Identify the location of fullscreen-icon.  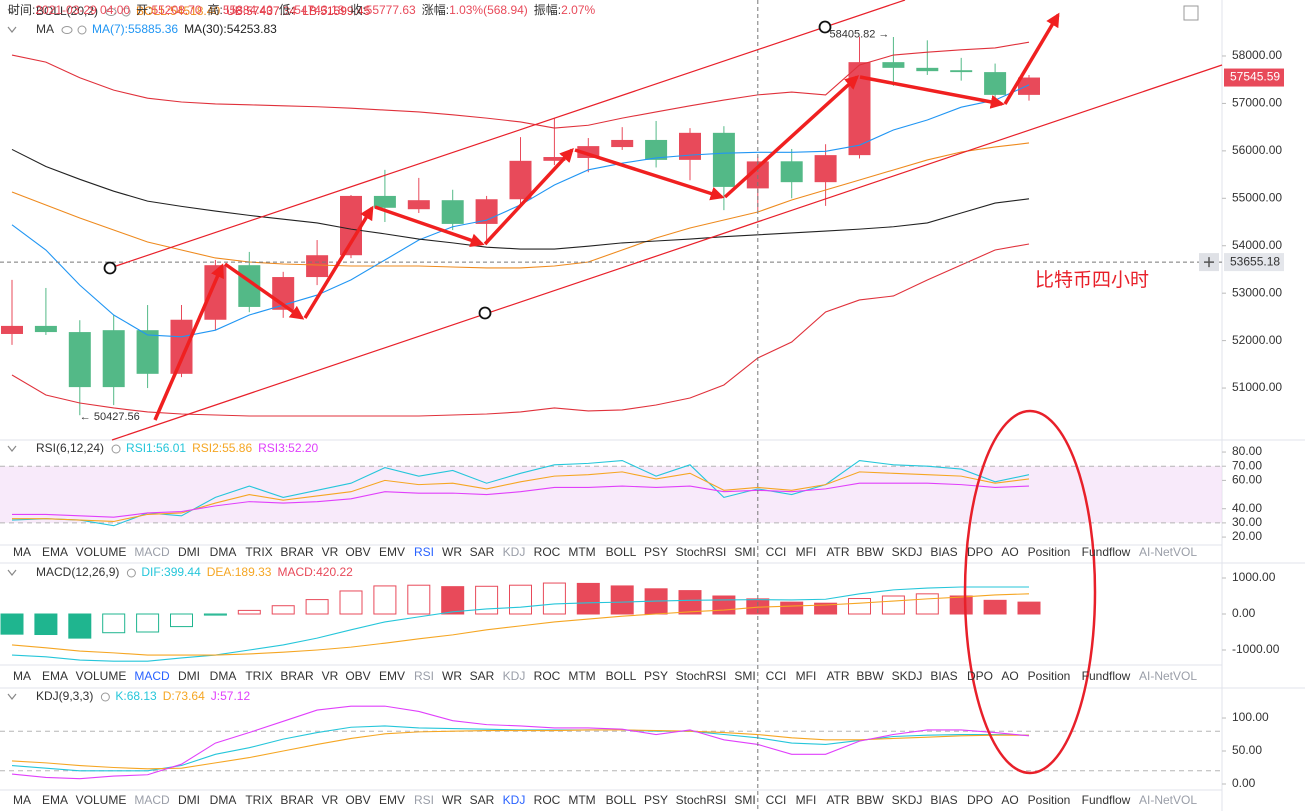
(1191, 13).